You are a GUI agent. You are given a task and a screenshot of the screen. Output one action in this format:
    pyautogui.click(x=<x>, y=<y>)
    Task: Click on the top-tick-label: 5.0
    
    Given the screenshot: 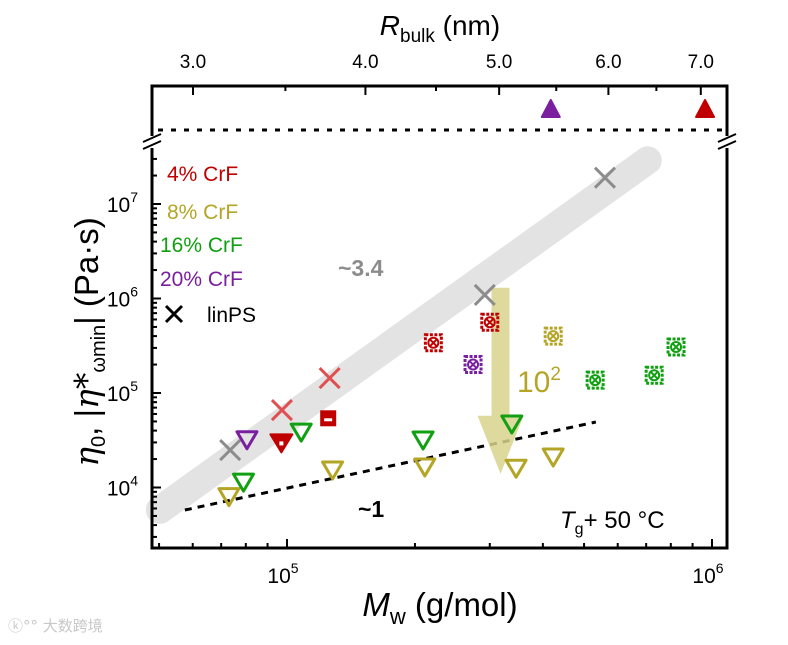 What is the action you would take?
    pyautogui.click(x=499, y=62)
    